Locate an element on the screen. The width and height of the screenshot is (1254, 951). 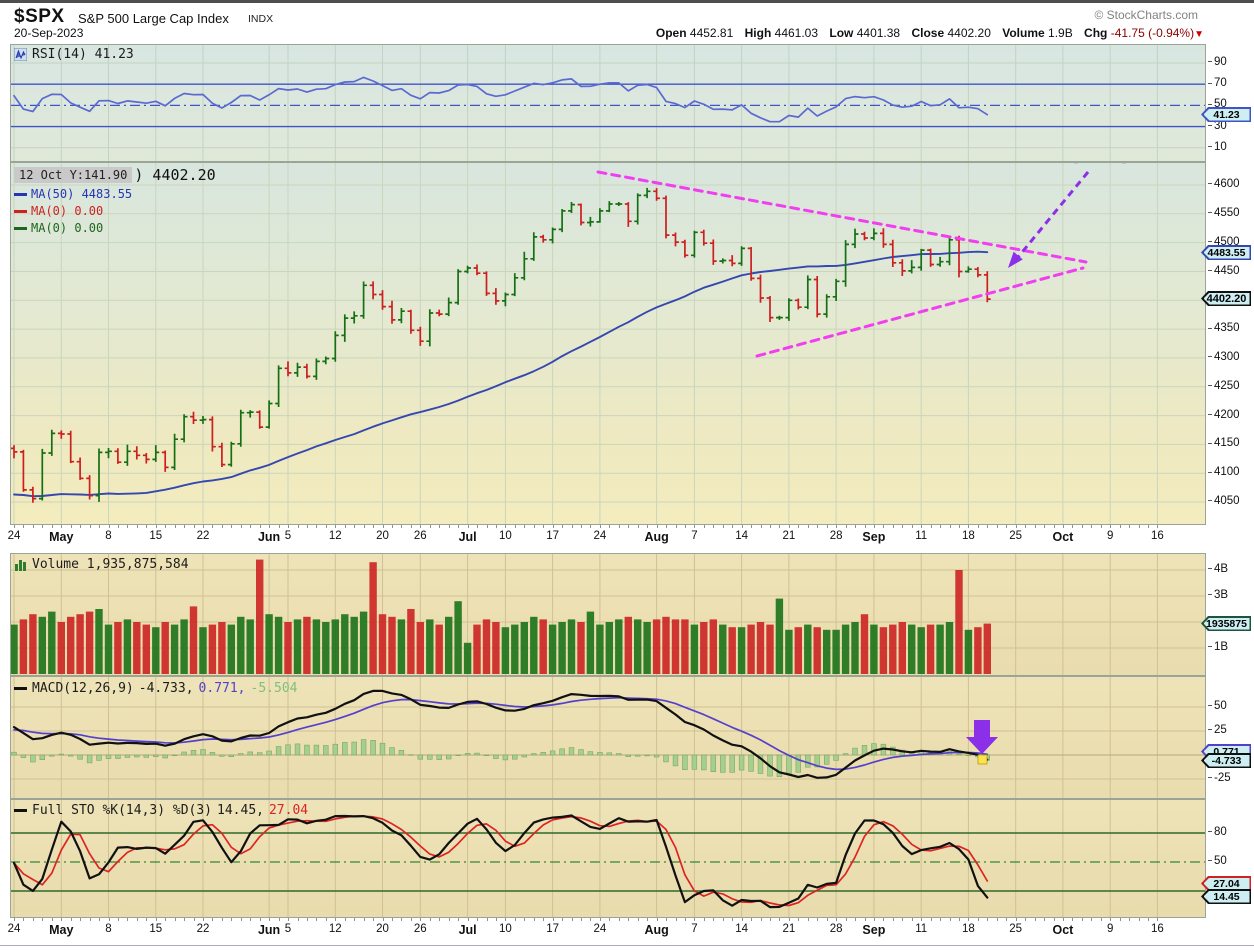
macd-value: -4.733, is located at coordinates (166, 688).